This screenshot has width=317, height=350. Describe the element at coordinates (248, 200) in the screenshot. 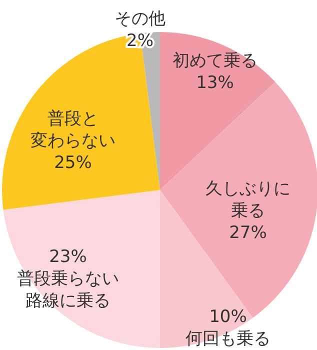

I see `slice-label: 久しぶりに乗る` at that location.